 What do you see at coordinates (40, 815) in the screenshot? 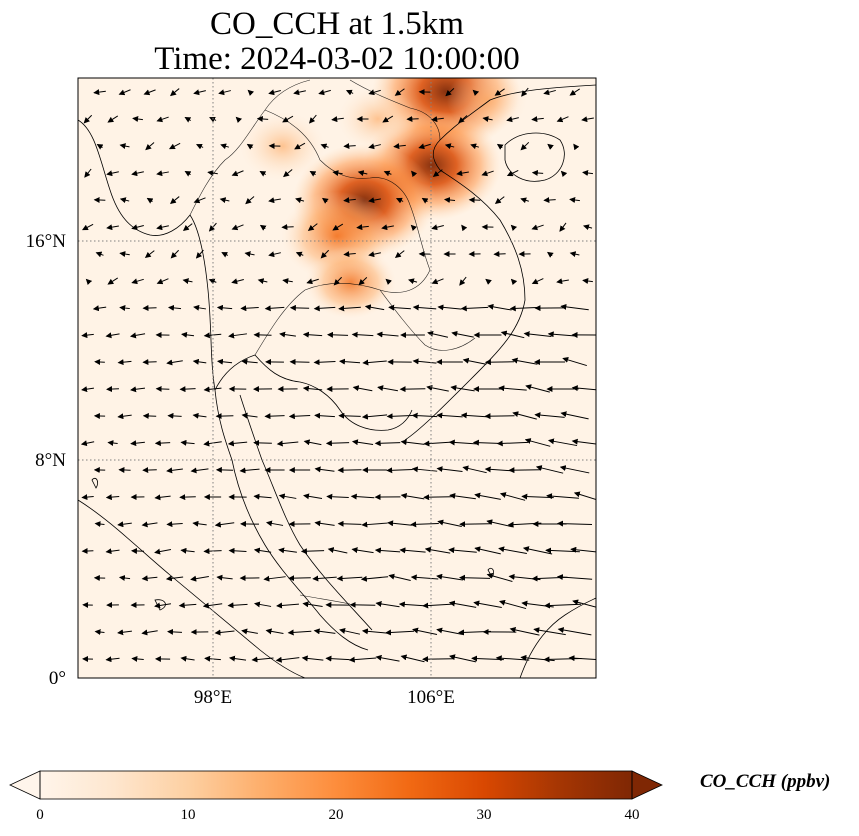
I see `colorbar-tick-0: 0` at bounding box center [40, 815].